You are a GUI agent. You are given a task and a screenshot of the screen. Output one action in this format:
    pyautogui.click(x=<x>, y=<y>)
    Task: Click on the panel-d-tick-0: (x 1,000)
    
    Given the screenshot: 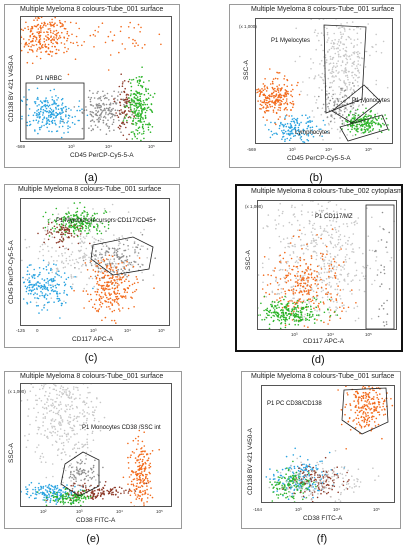 What is the action you would take?
    pyautogui.click(x=254, y=206)
    